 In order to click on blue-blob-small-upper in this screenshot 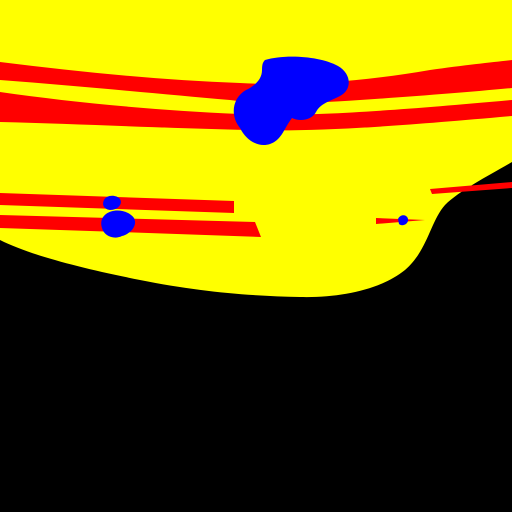, I will do `click(112, 202)`.